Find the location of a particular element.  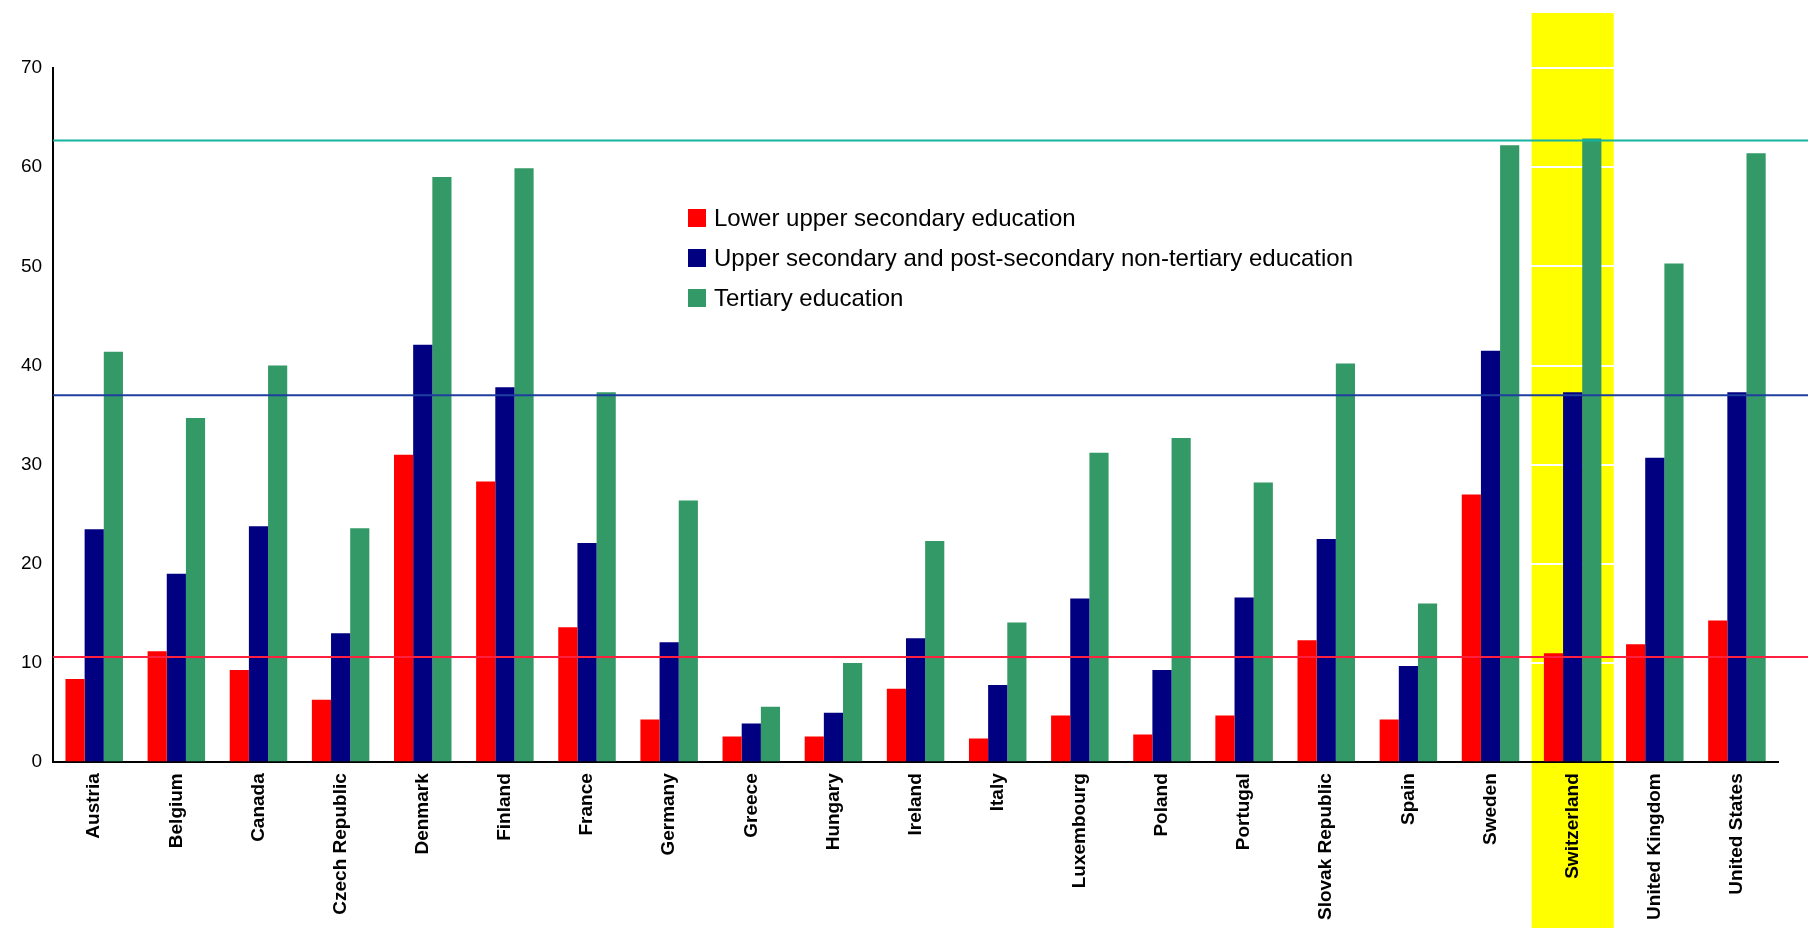

x-tick-label: Italy is located at coordinates (996, 792).